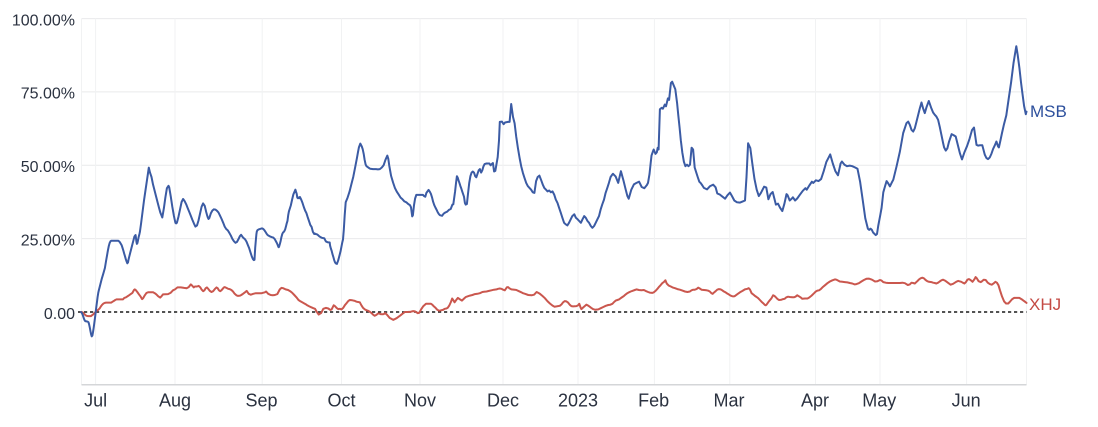  Describe the element at coordinates (95, 401) in the screenshot. I see `svg-text: Jul` at that location.